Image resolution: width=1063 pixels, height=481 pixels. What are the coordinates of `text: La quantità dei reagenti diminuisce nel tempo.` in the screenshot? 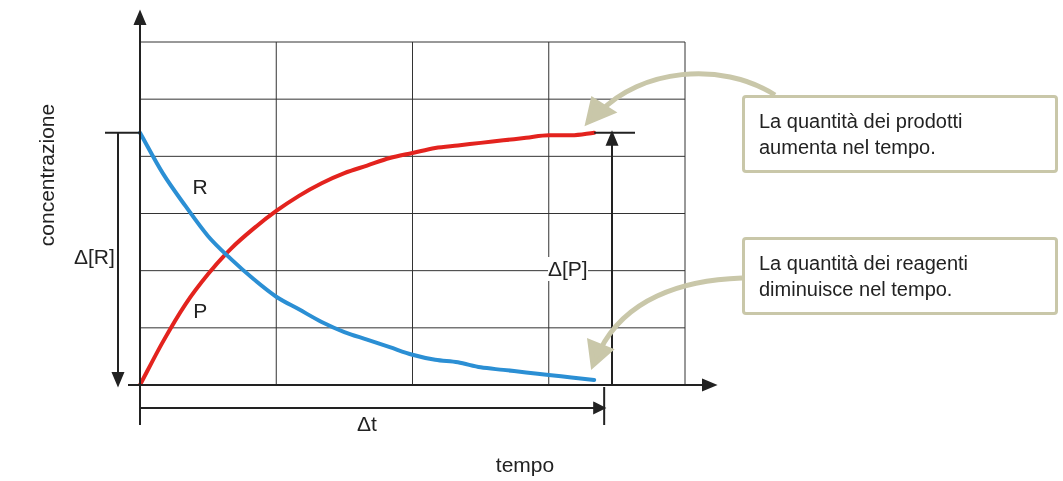 It's located at (900, 276).